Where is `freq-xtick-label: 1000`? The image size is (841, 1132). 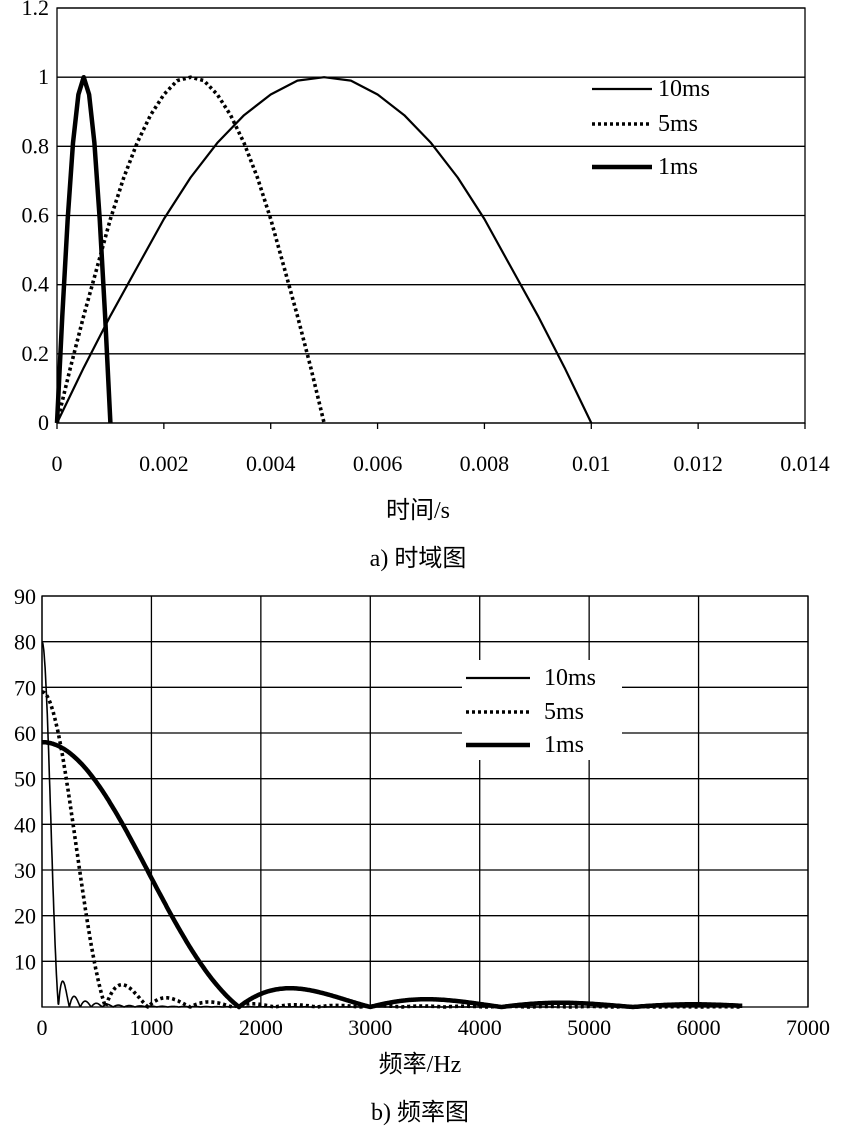 freq-xtick-label: 1000 is located at coordinates (151, 1027).